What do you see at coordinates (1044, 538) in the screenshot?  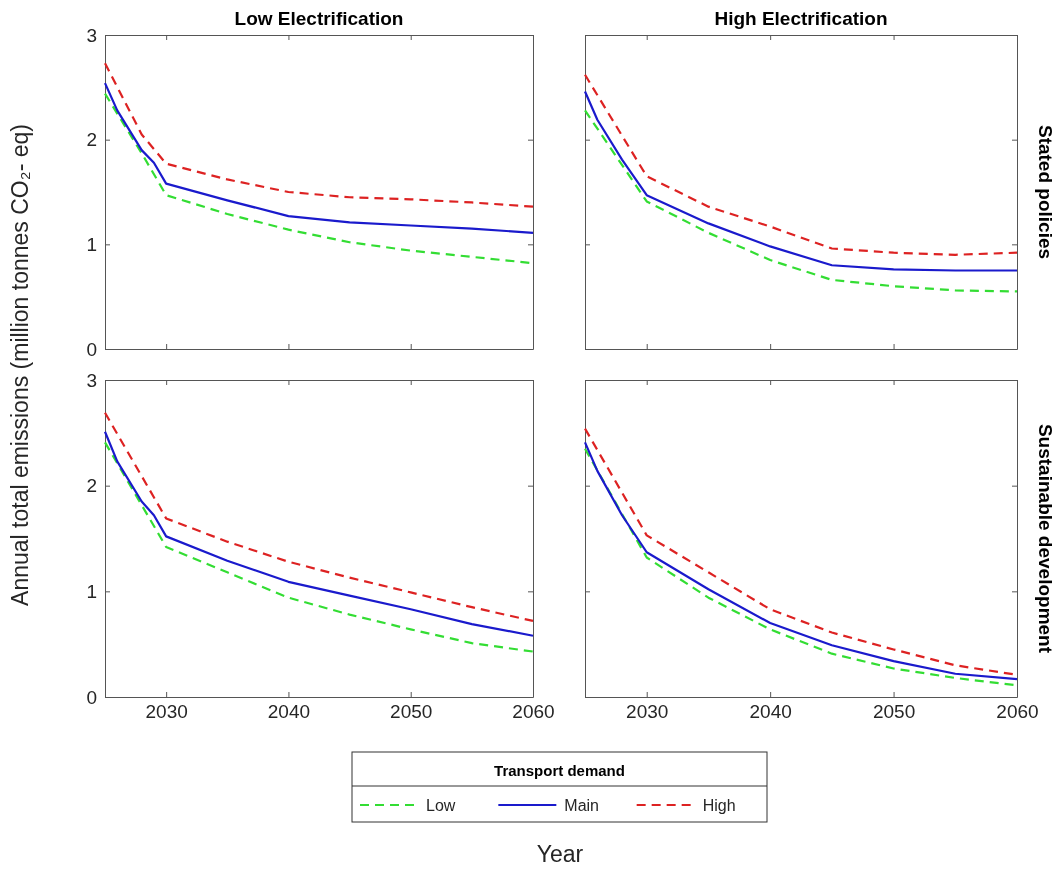 I see `text: Sustainable development` at bounding box center [1044, 538].